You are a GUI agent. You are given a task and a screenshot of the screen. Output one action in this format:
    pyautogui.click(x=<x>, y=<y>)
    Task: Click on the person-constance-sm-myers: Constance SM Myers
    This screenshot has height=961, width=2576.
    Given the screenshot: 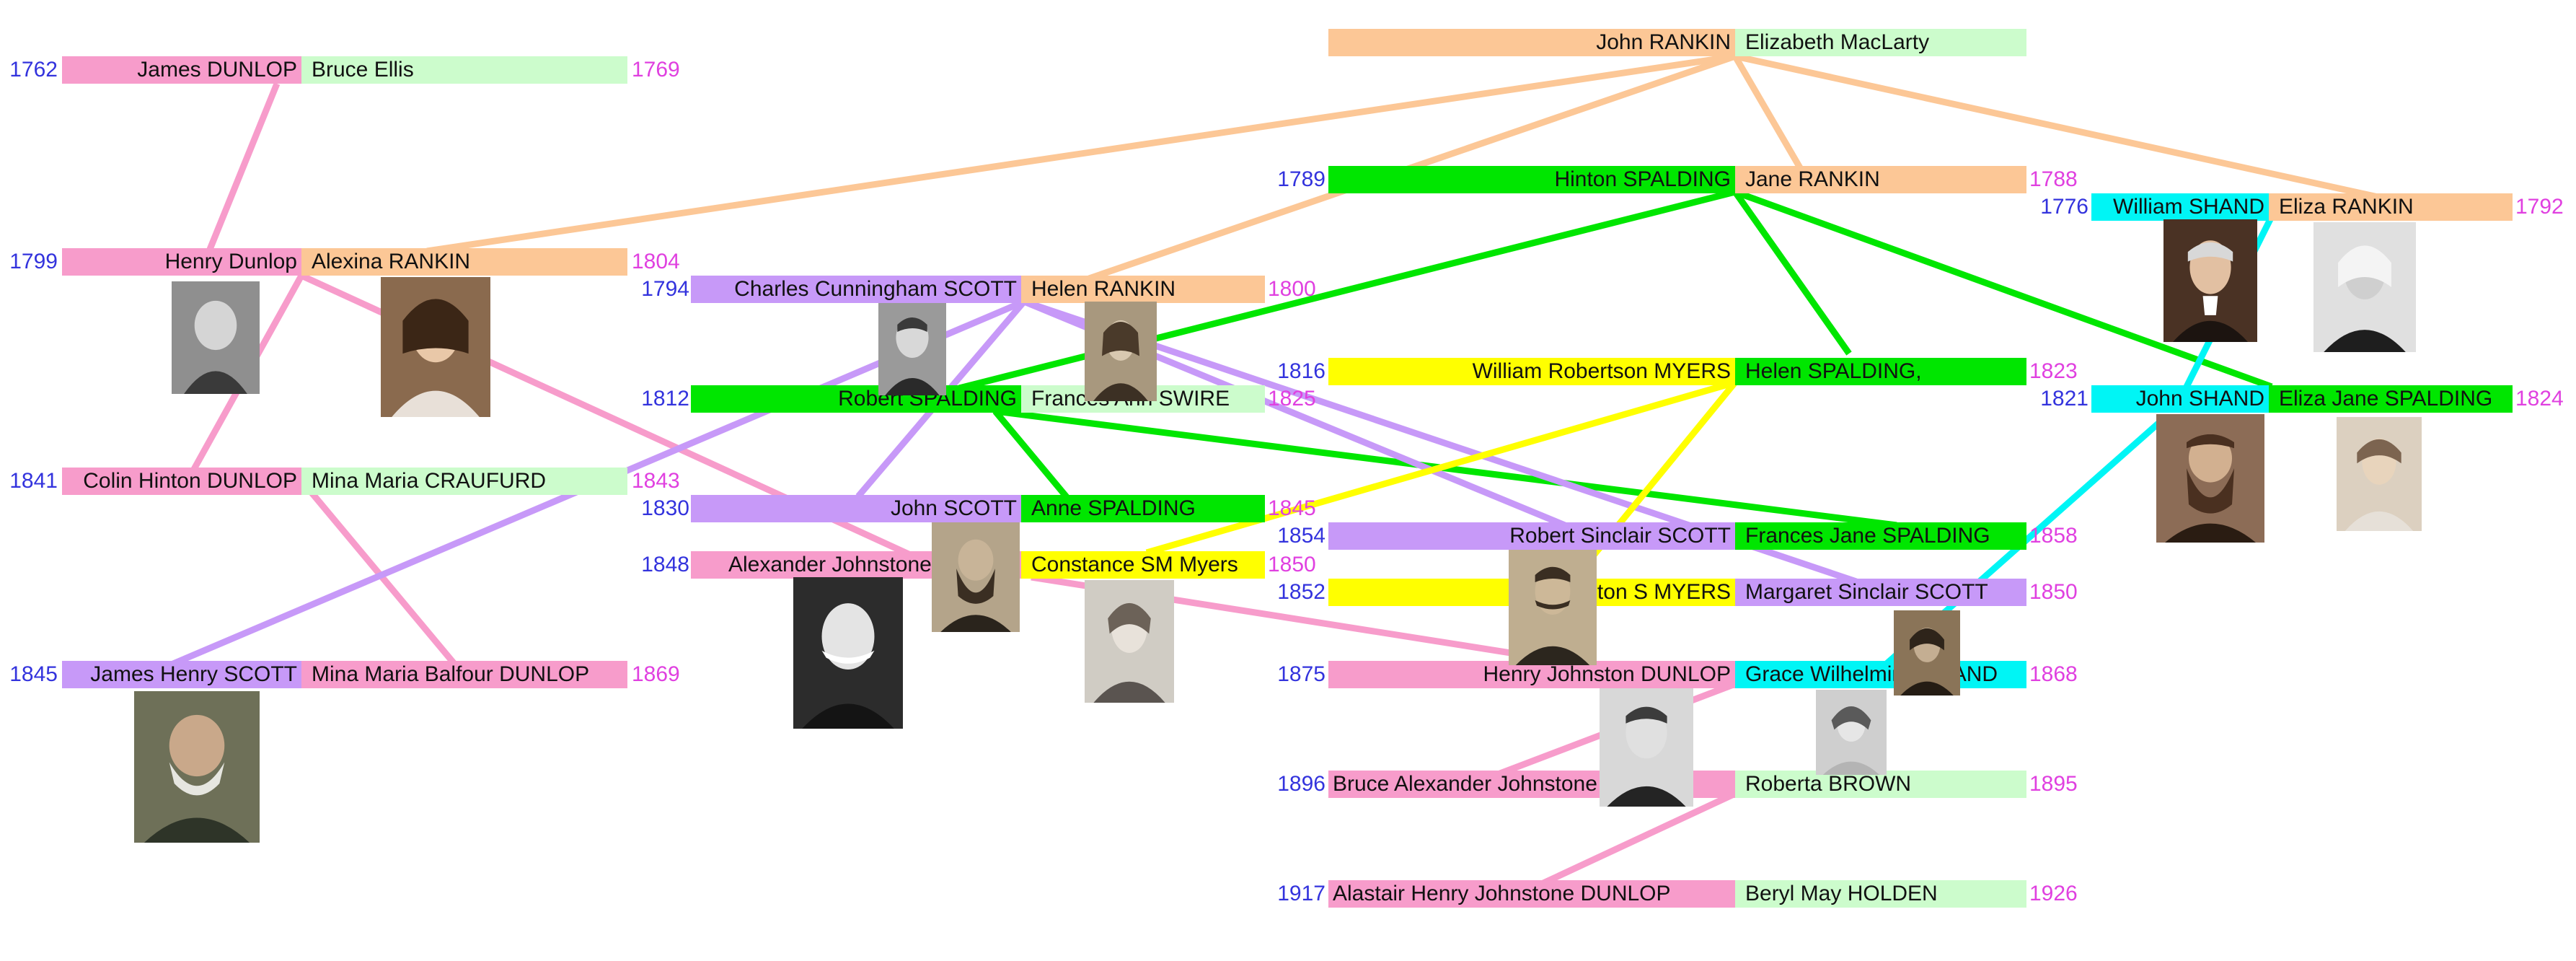 What is the action you would take?
    pyautogui.click(x=1143, y=565)
    